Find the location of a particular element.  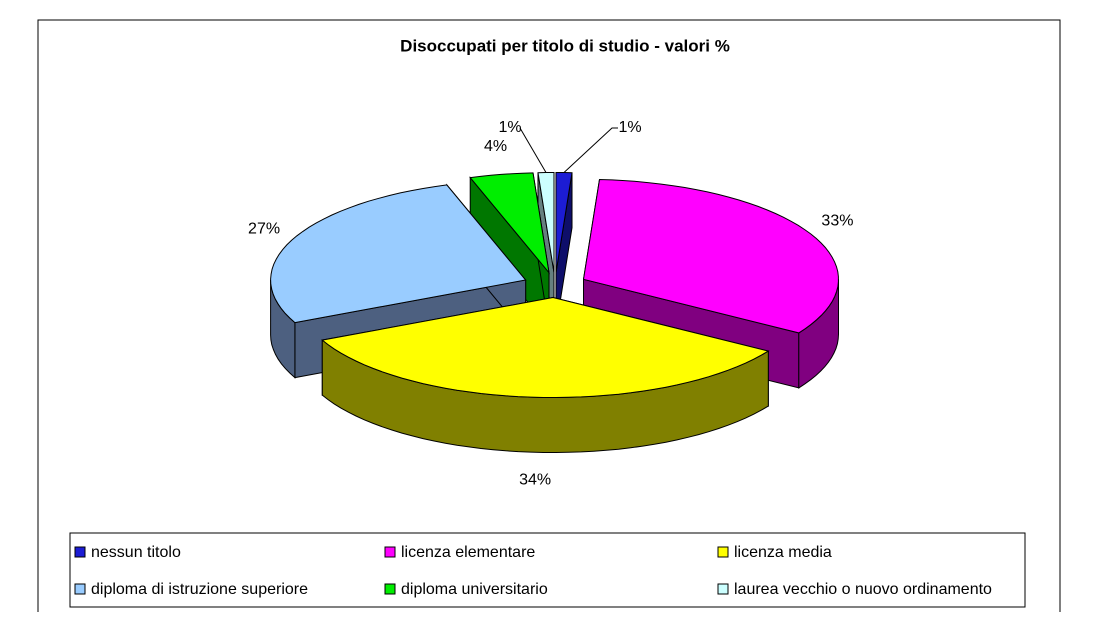

legend-label: licenza media is located at coordinates (783, 552).